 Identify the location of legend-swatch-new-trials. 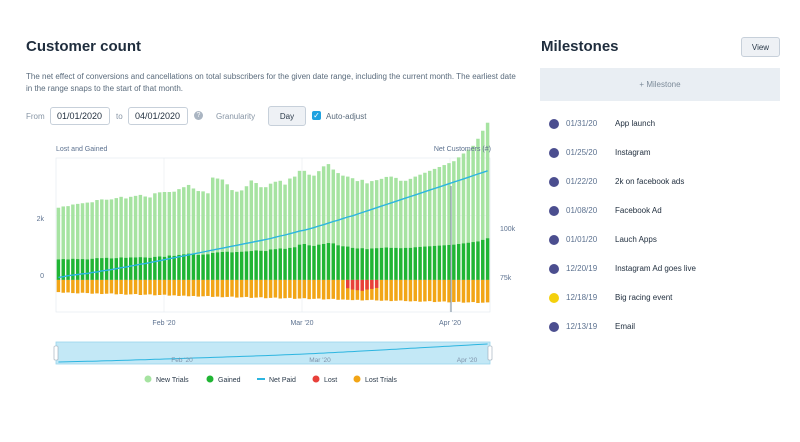
(148, 379).